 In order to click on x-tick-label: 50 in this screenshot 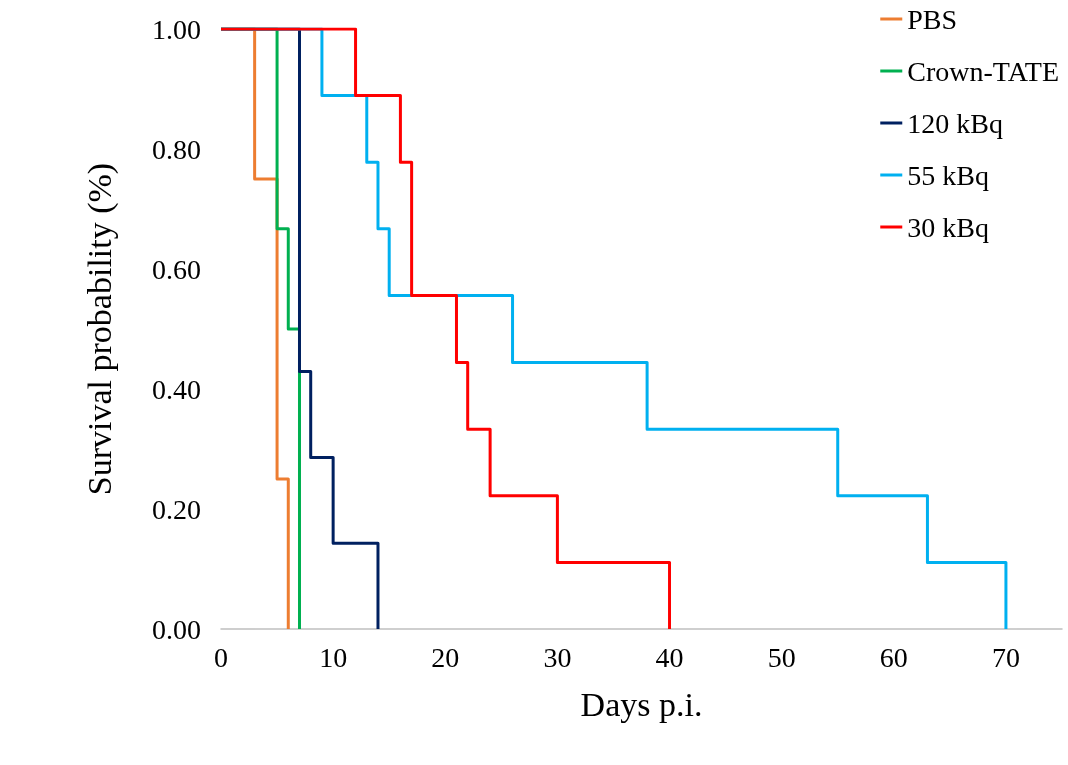, I will do `click(781, 657)`.